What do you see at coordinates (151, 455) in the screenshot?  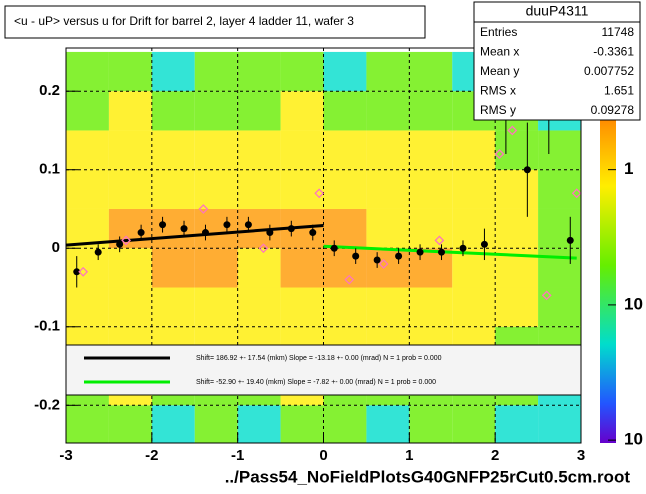 I see `x-tick-label: -2` at bounding box center [151, 455].